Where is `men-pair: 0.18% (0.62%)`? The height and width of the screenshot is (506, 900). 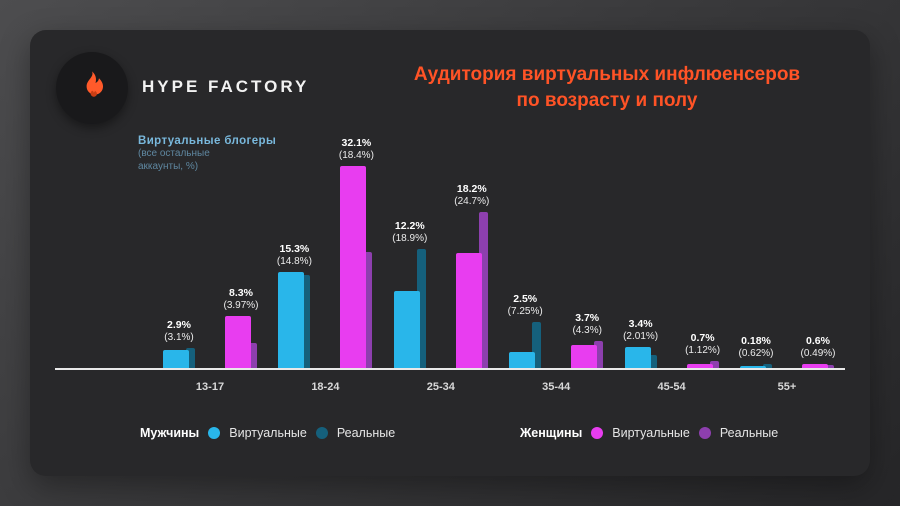 men-pair: 0.18% (0.62%) is located at coordinates (756, 351).